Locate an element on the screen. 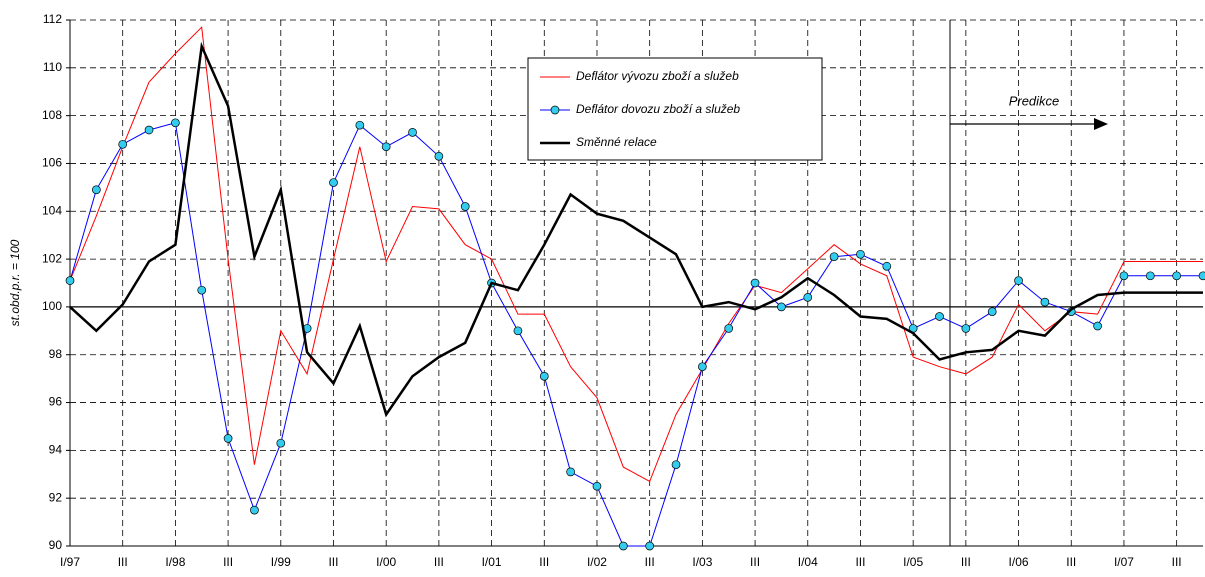  y-tick-label: 106 is located at coordinates (52, 163).